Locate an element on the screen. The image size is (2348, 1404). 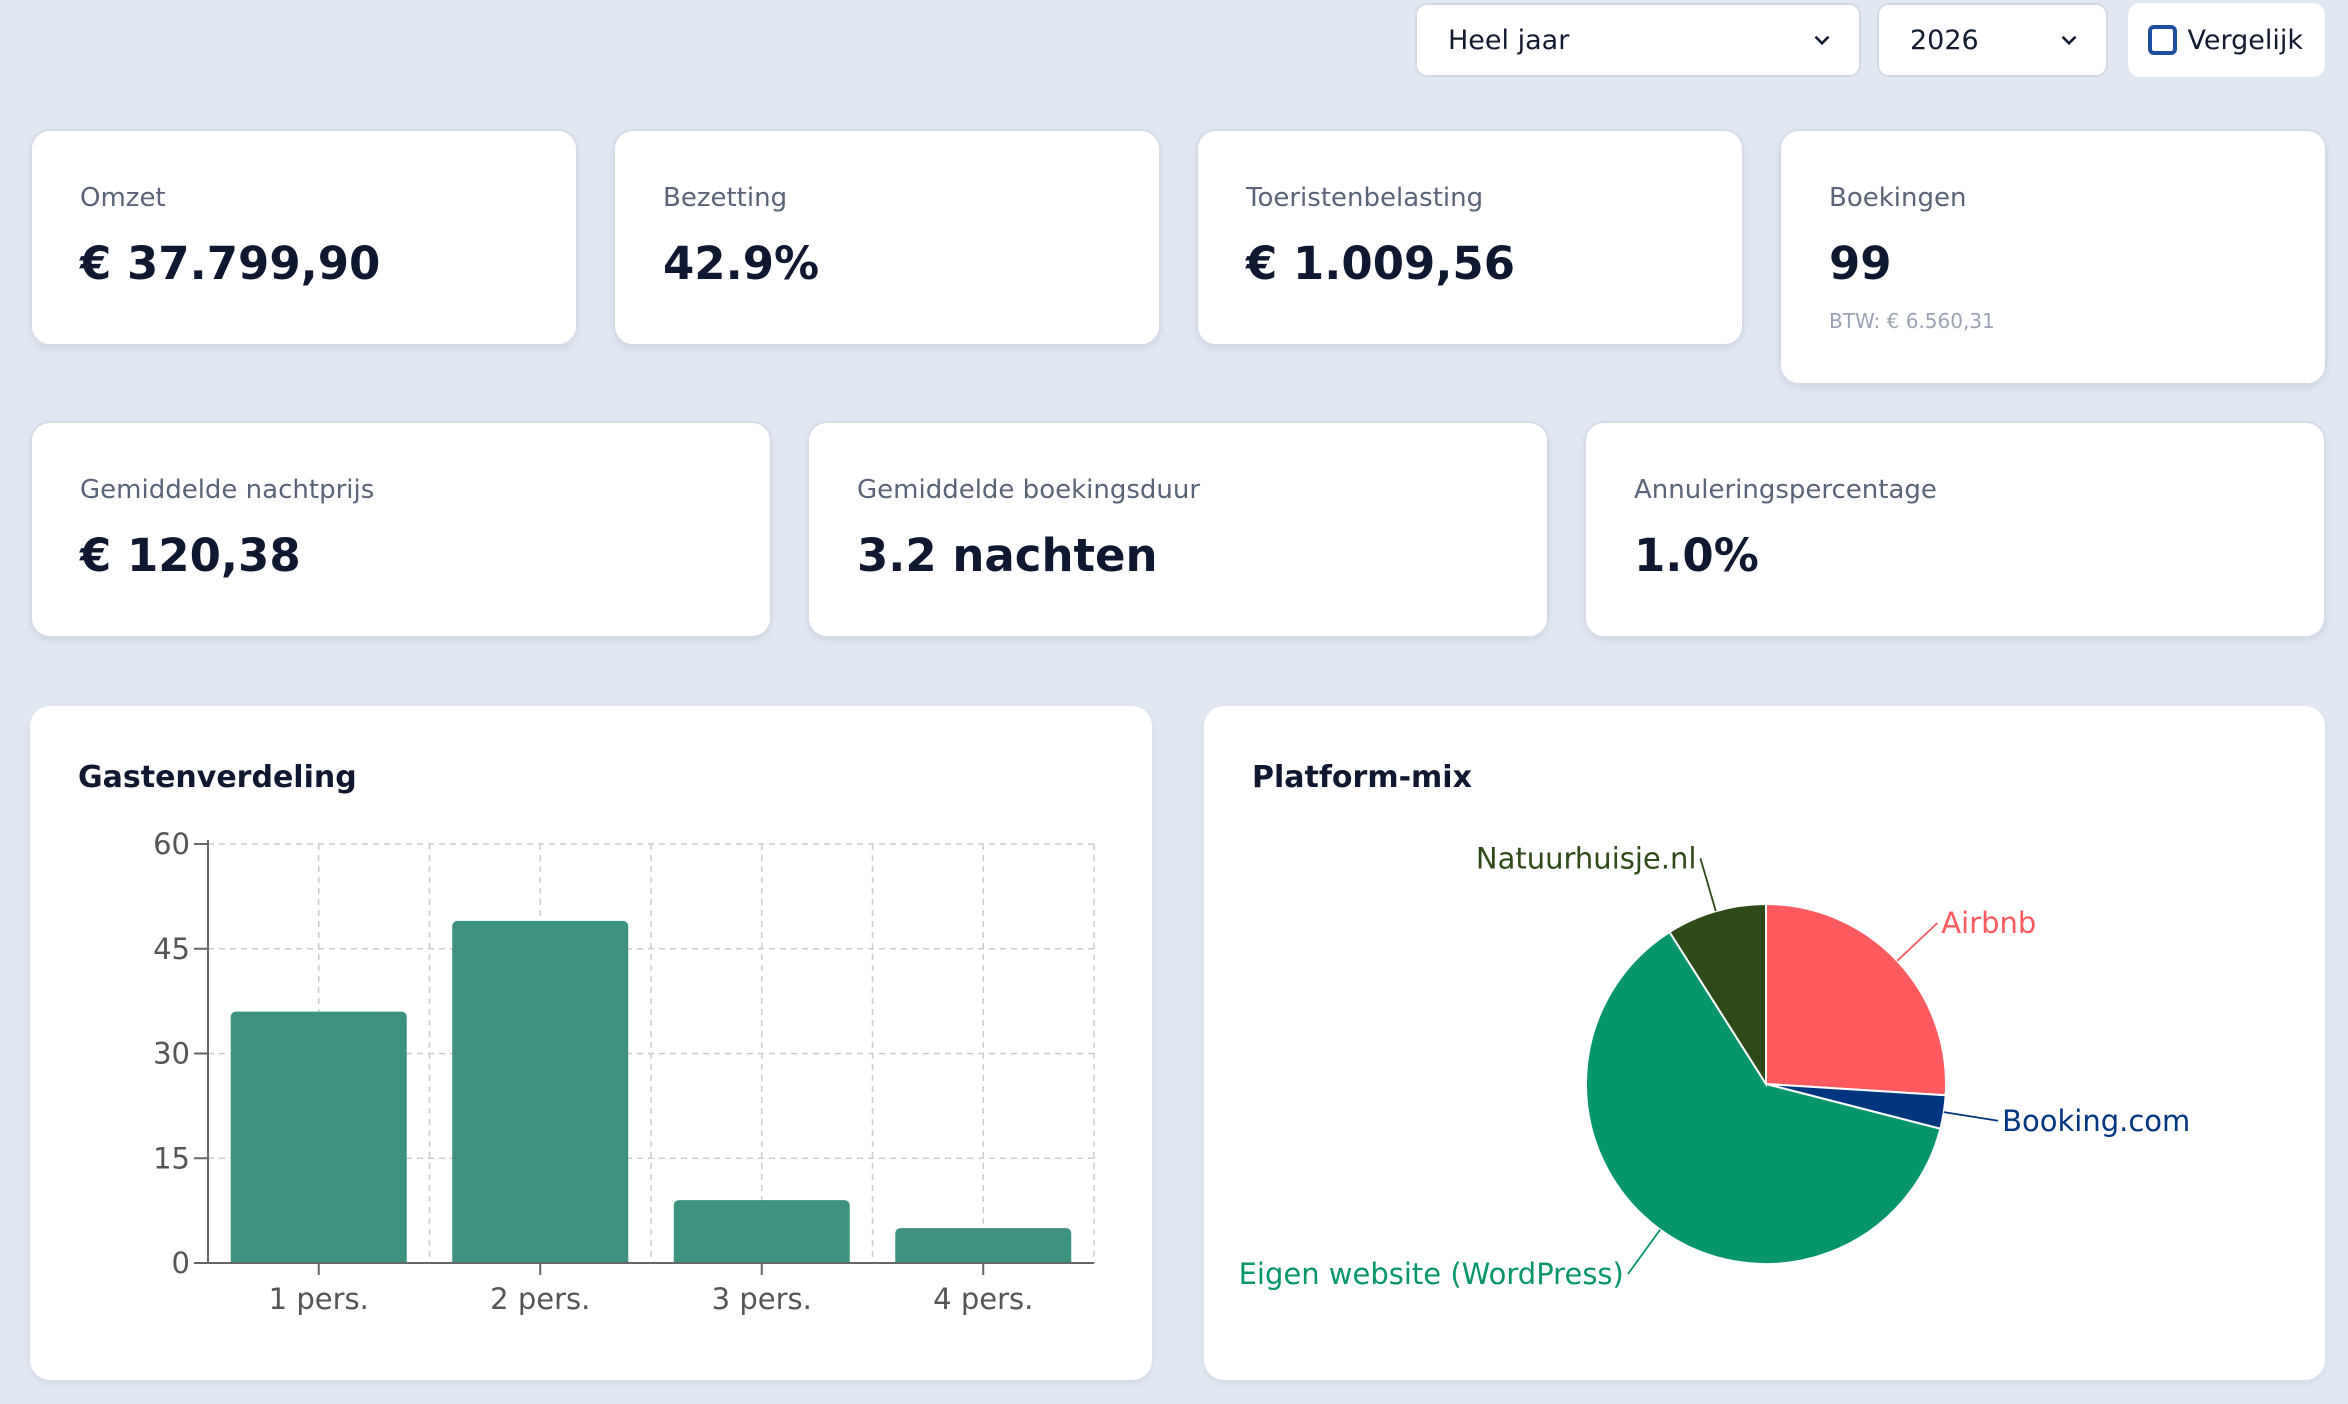
pie-label: Airbnb is located at coordinates (1988, 923).